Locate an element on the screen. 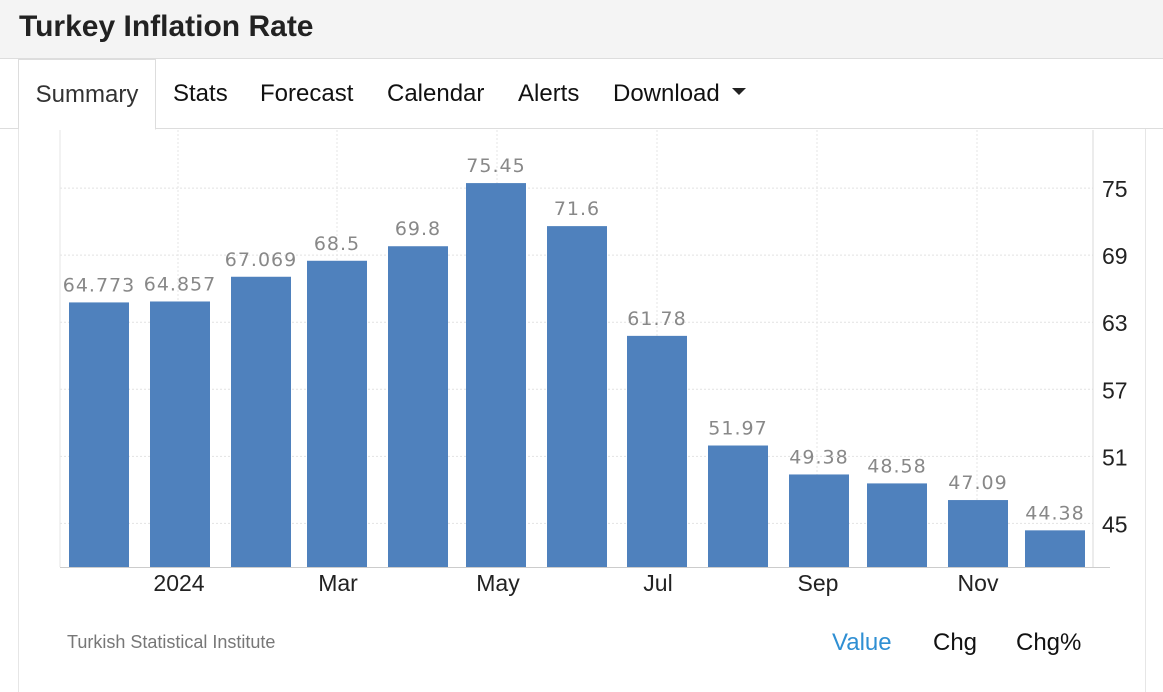 The height and width of the screenshot is (692, 1163). source-label: Turkish Statistical Institute is located at coordinates (171, 642).